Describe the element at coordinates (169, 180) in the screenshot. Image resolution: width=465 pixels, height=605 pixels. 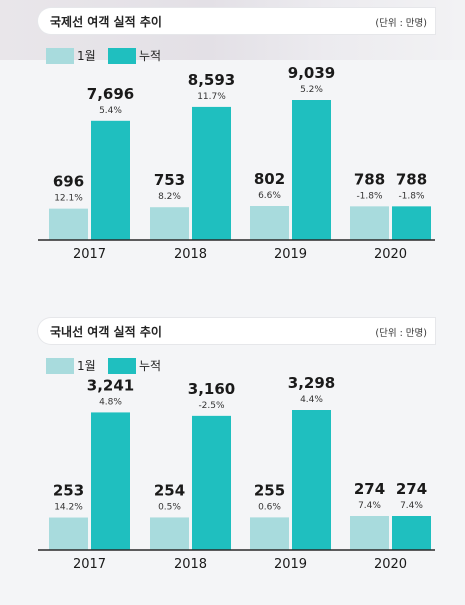
I see `value-label-month-2018: 753` at that location.